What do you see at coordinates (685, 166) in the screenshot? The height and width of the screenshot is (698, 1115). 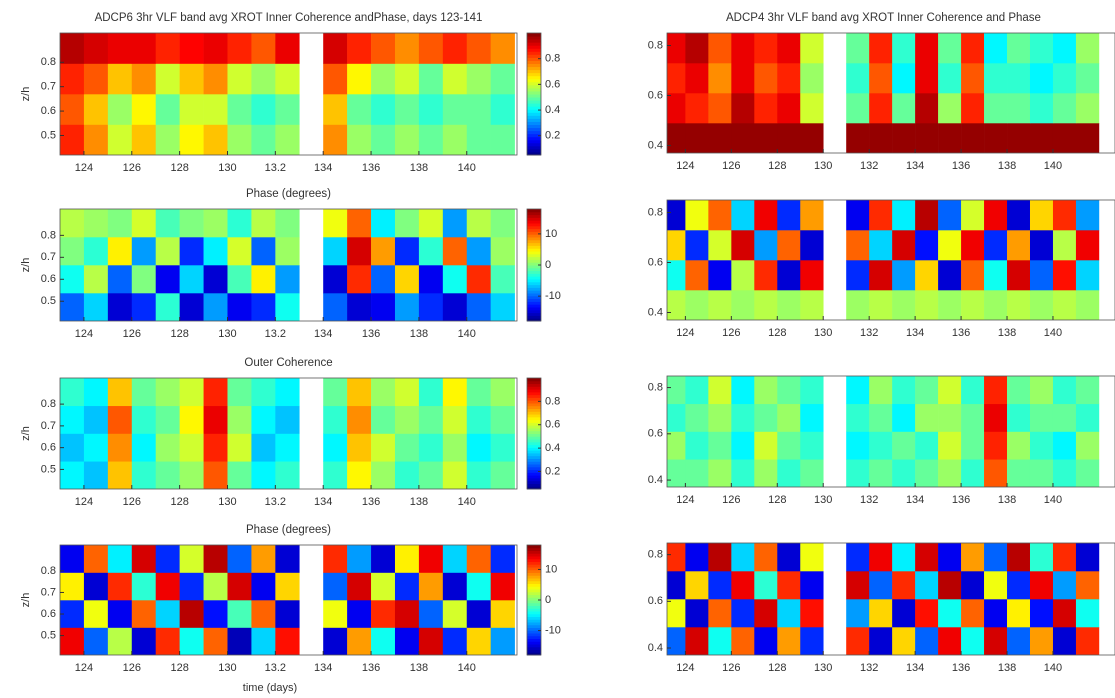 I see `x-tick-label: 124` at bounding box center [685, 166].